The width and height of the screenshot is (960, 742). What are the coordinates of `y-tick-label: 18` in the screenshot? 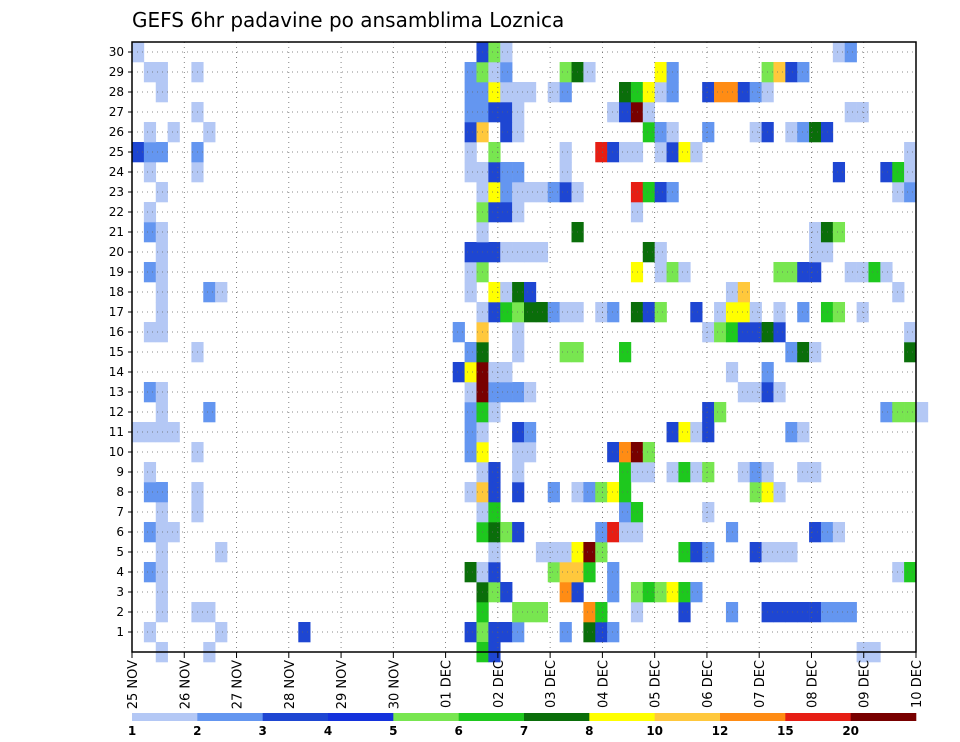 It's located at (116, 292).